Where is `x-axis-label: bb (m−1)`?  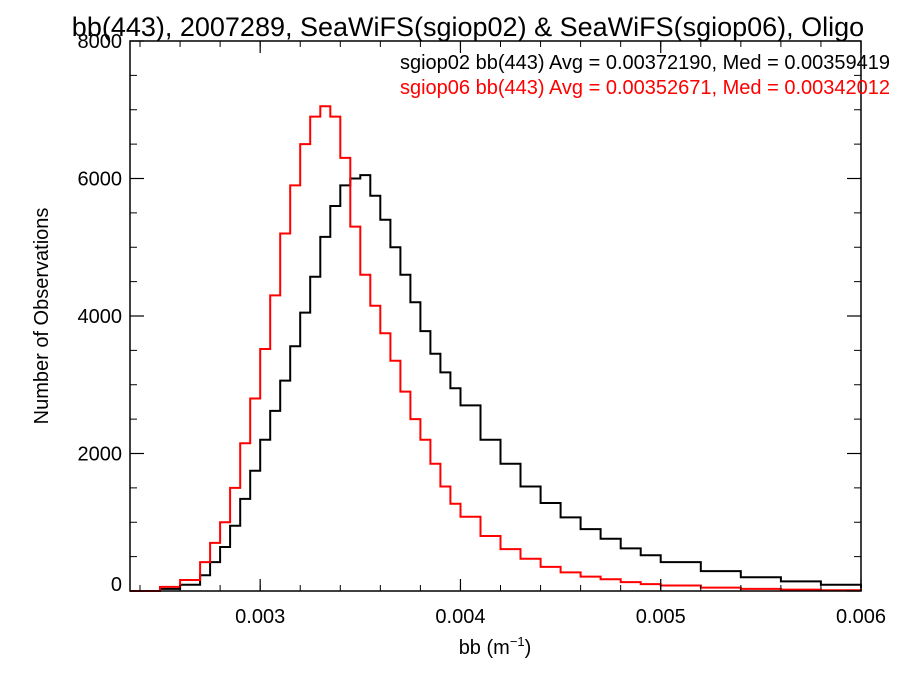 x-axis-label: bb (m−1) is located at coordinates (495, 646).